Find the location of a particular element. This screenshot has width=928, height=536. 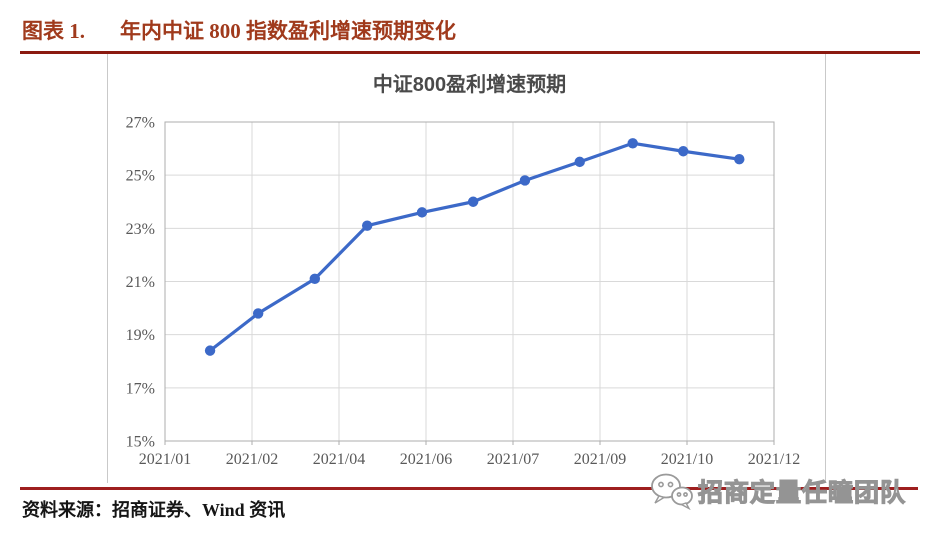

source-note: 资料来源：招商证券、Wind 资讯 is located at coordinates (154, 510).